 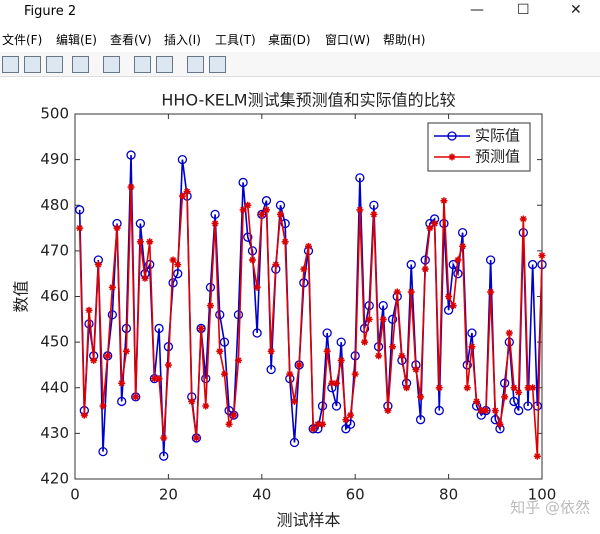 I want to click on tool-open, so click(x=32, y=64).